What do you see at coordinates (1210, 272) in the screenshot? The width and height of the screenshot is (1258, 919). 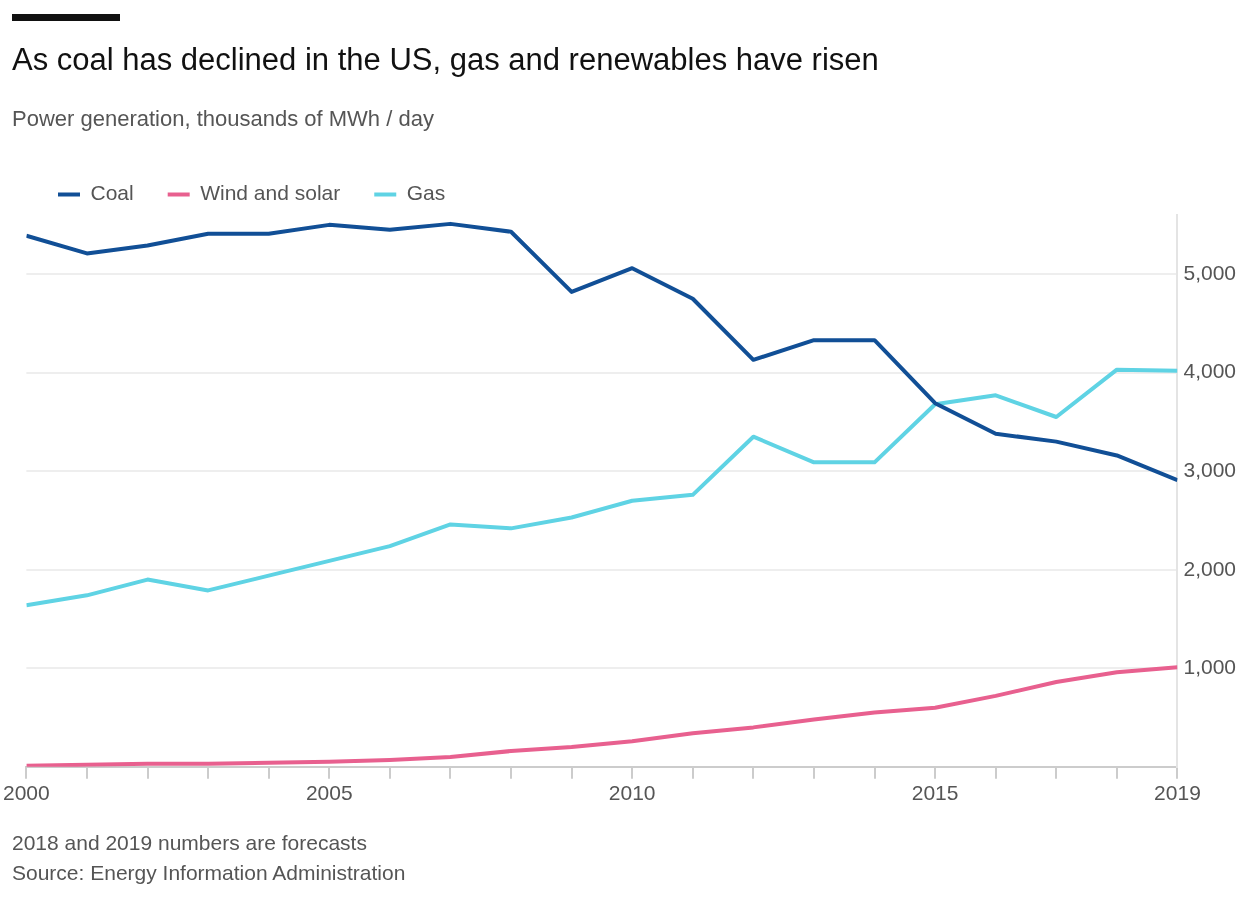 I see `y-tick-label: 5,000` at bounding box center [1210, 272].